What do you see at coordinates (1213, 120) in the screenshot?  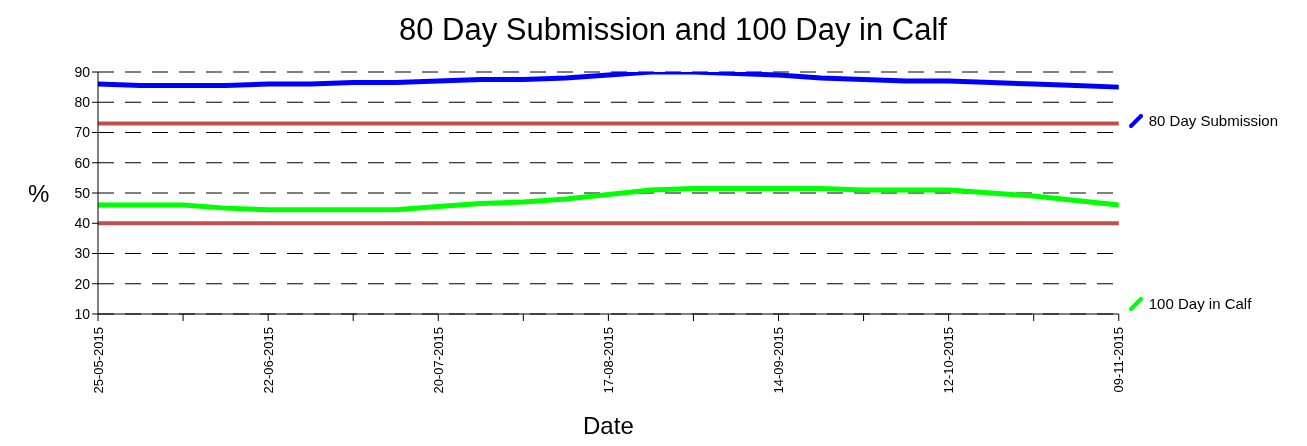 I see `legend-label: 80 Day Submission` at bounding box center [1213, 120].